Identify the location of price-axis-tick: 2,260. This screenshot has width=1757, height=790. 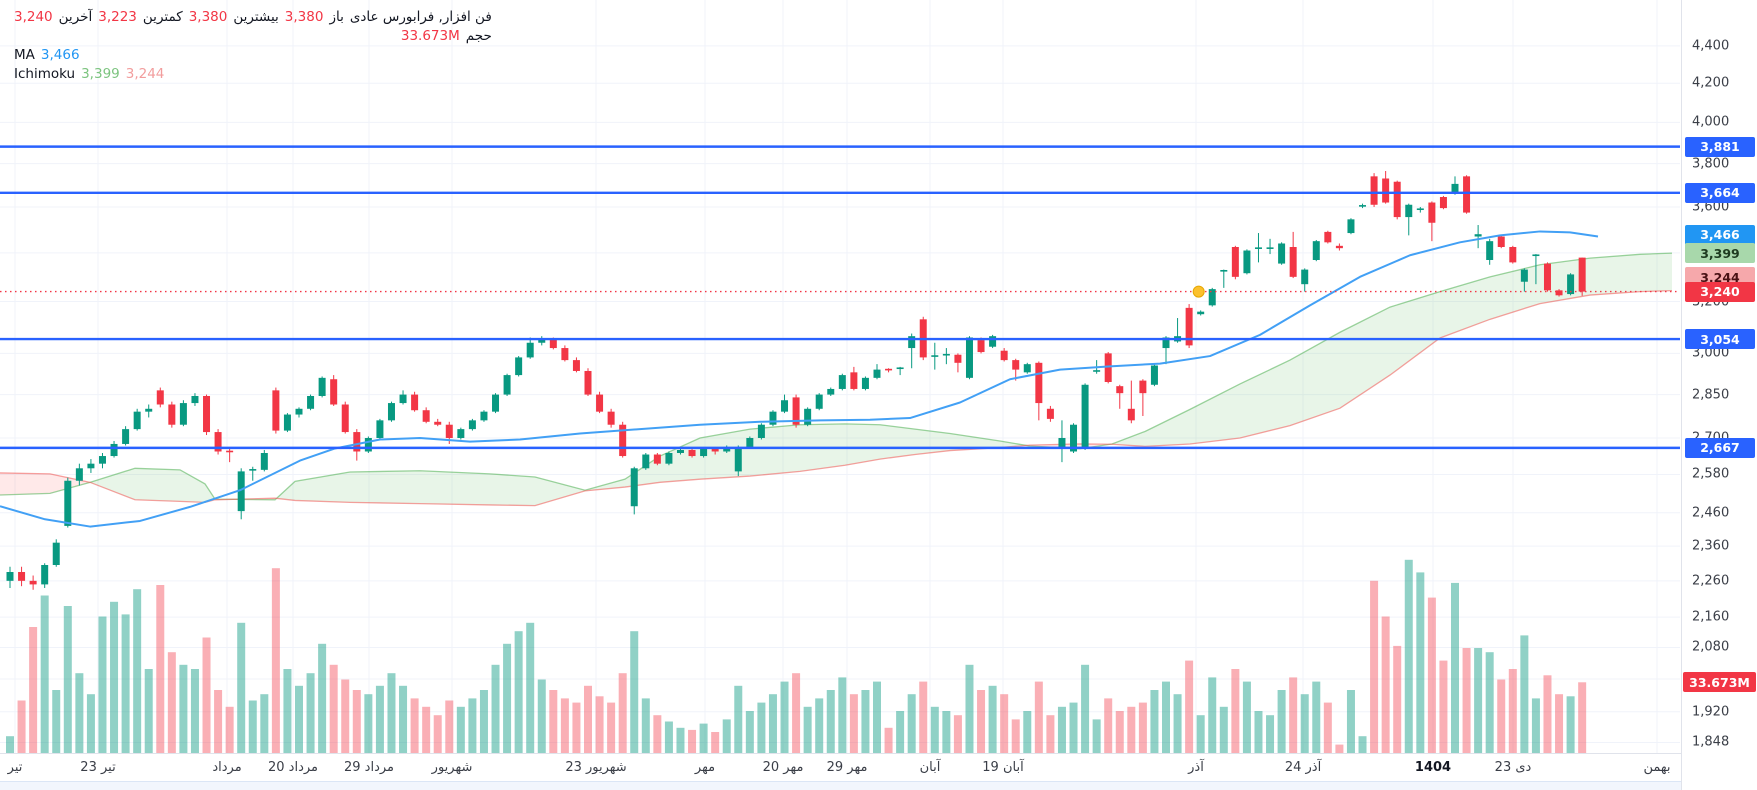
(1711, 581).